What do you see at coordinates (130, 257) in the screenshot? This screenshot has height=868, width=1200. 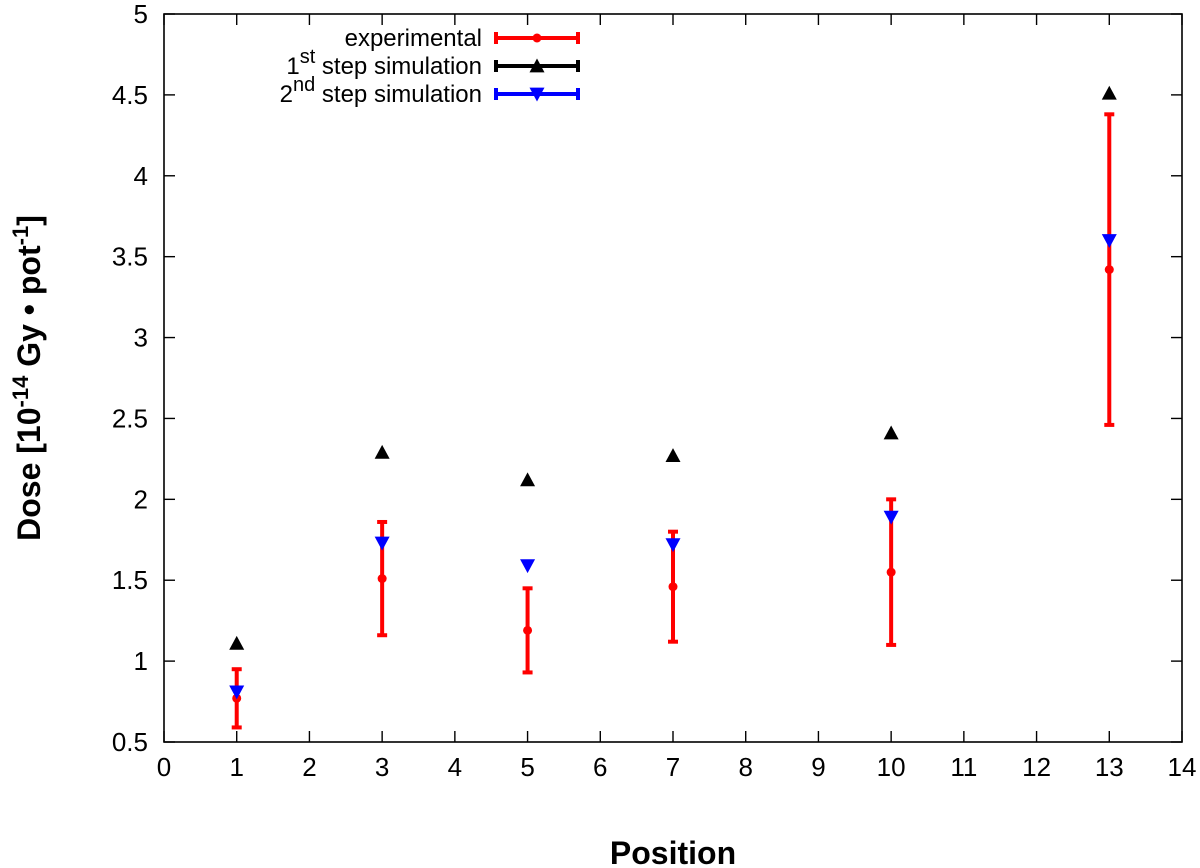 I see `y-tick-label: 3.5` at bounding box center [130, 257].